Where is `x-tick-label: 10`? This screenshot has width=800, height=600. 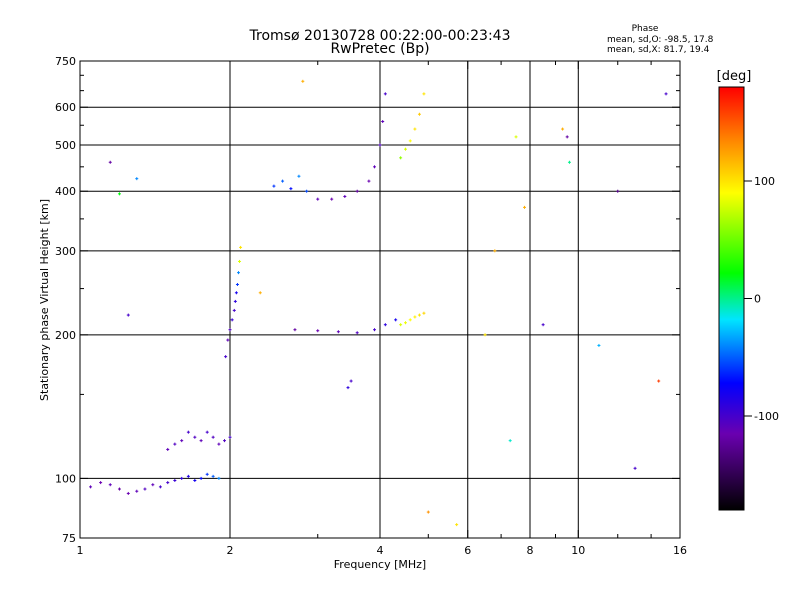 x-tick-label: 10 is located at coordinates (578, 550).